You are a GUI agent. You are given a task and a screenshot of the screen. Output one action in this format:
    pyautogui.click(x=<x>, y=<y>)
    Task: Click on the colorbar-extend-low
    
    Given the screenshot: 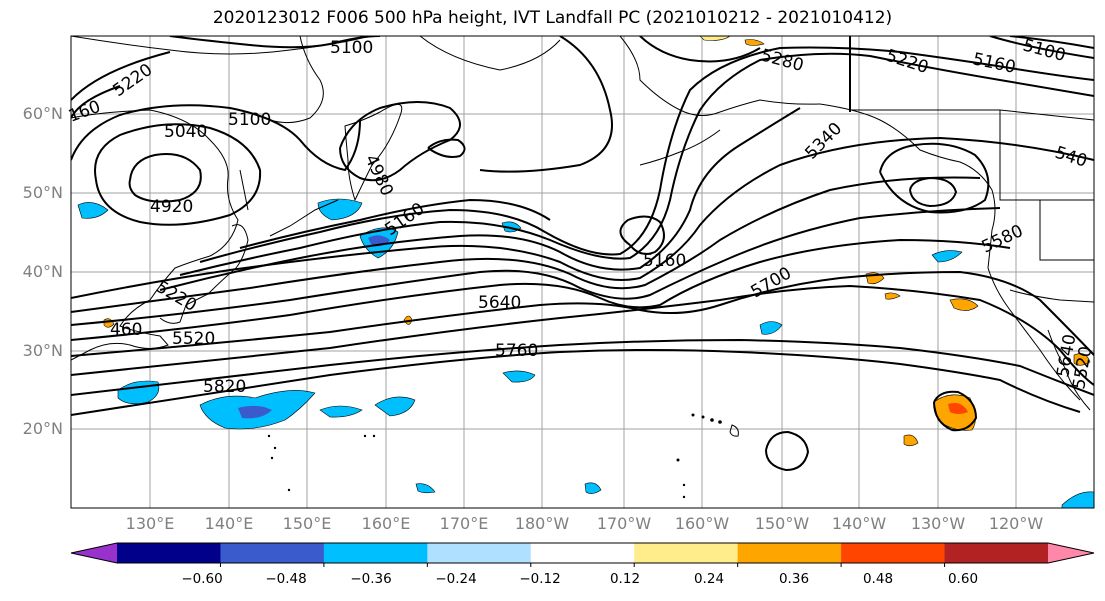 What is the action you would take?
    pyautogui.click(x=94, y=553)
    